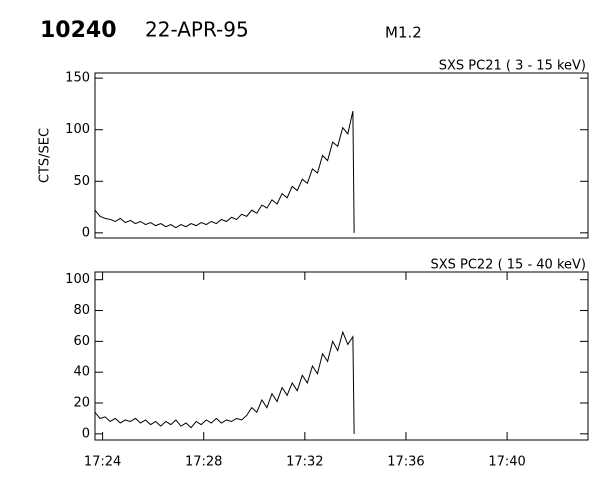  I want to click on y-tick-label: 50, so click(81, 181).